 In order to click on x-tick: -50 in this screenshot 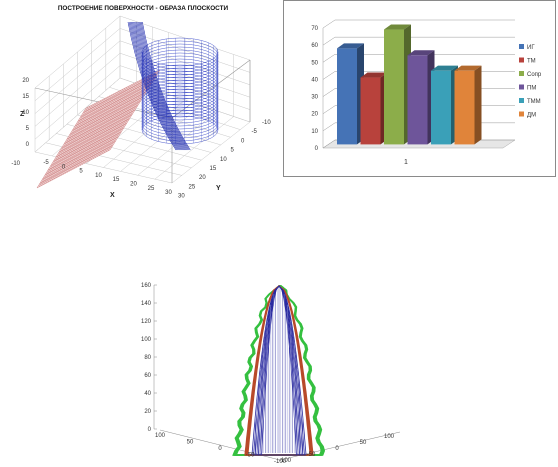, I will do `click(250, 456)`.